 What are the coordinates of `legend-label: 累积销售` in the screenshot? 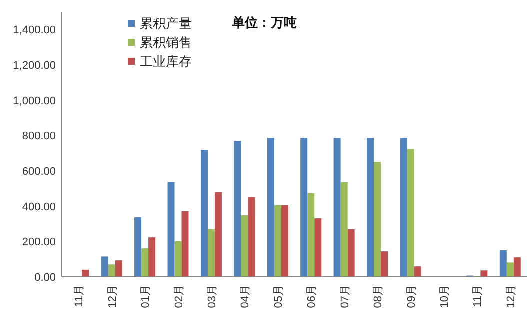 It's located at (166, 42).